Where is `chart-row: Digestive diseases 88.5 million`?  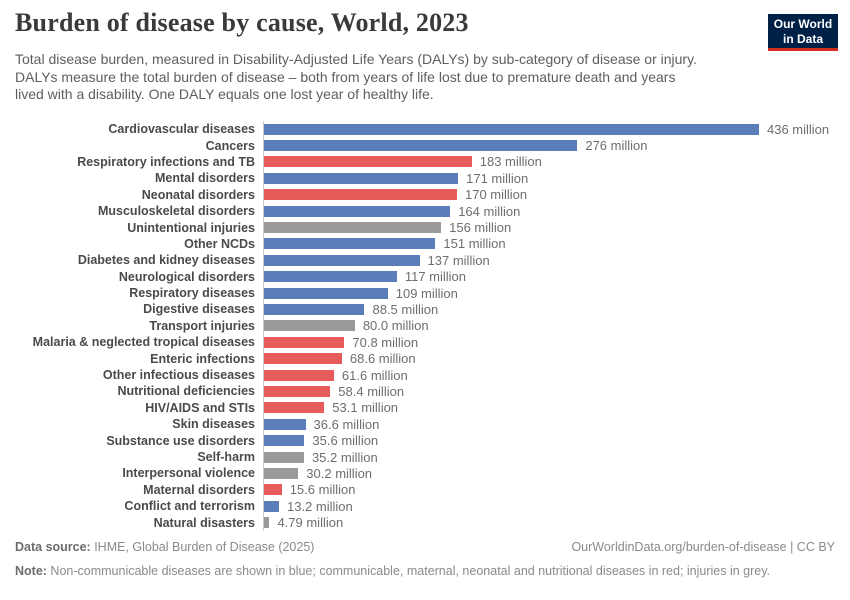
chart-row: Digestive diseases 88.5 million is located at coordinates (422, 309).